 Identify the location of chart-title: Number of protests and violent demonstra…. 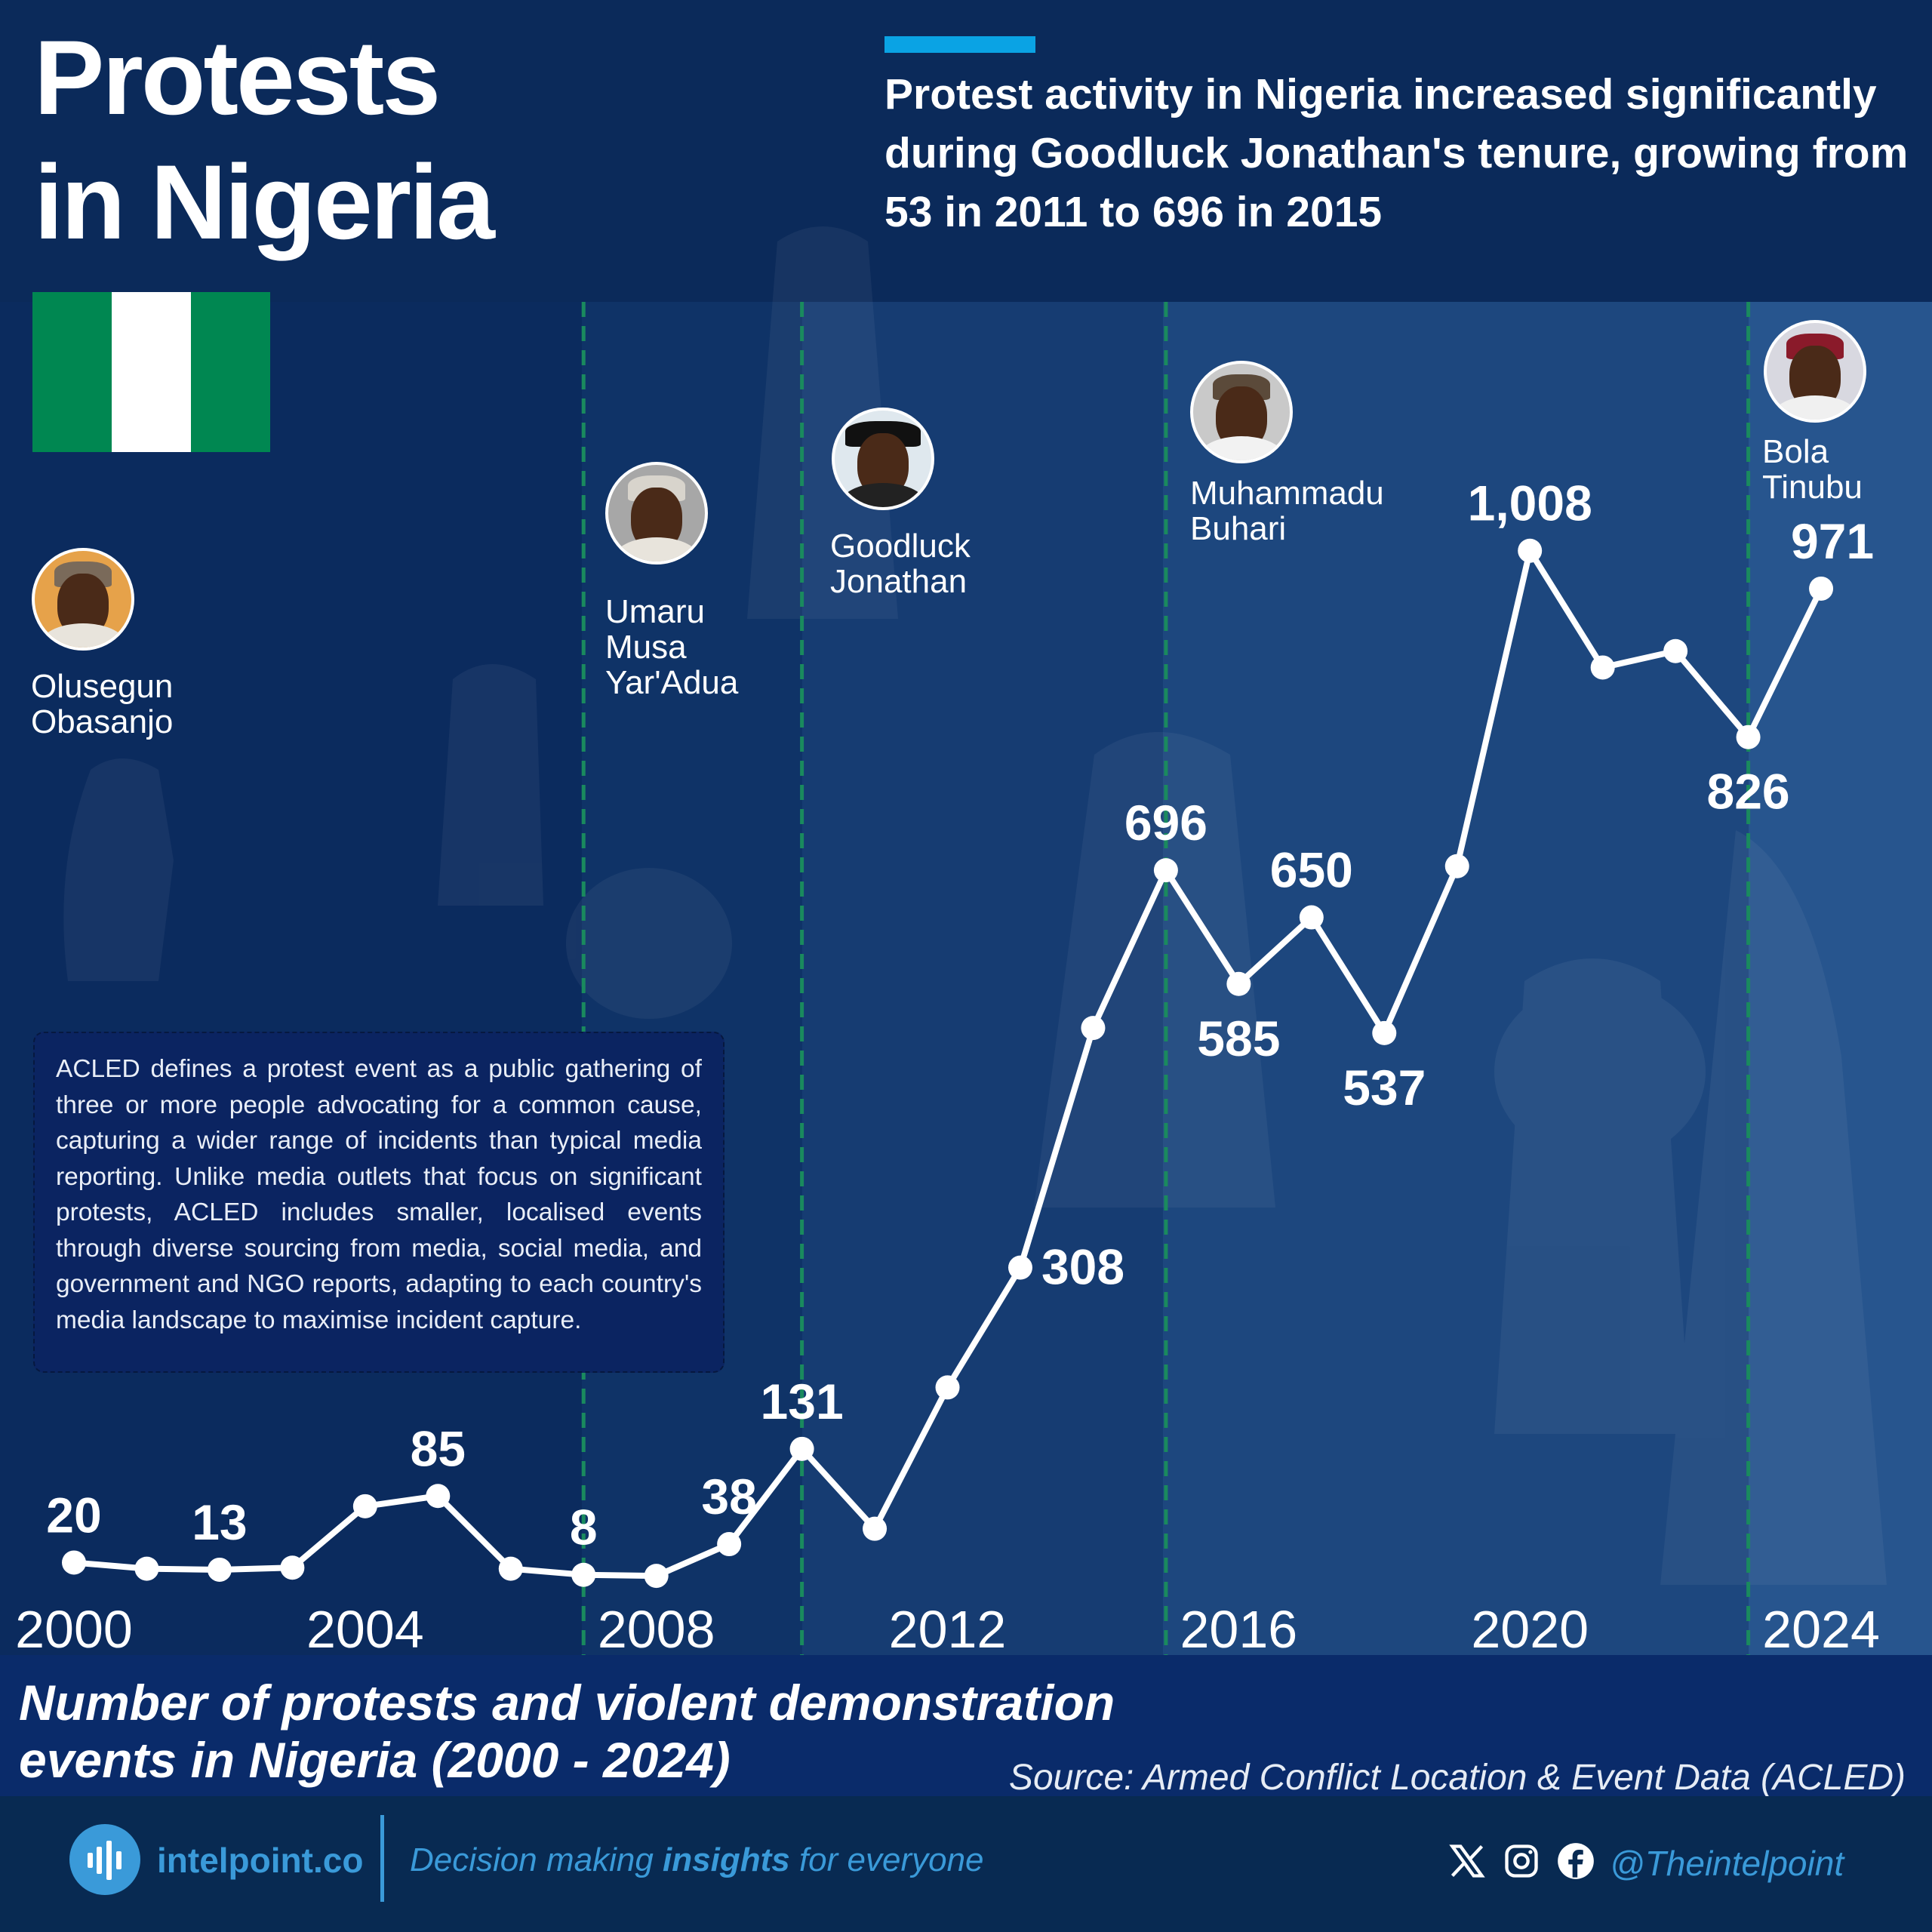
(567, 1731).